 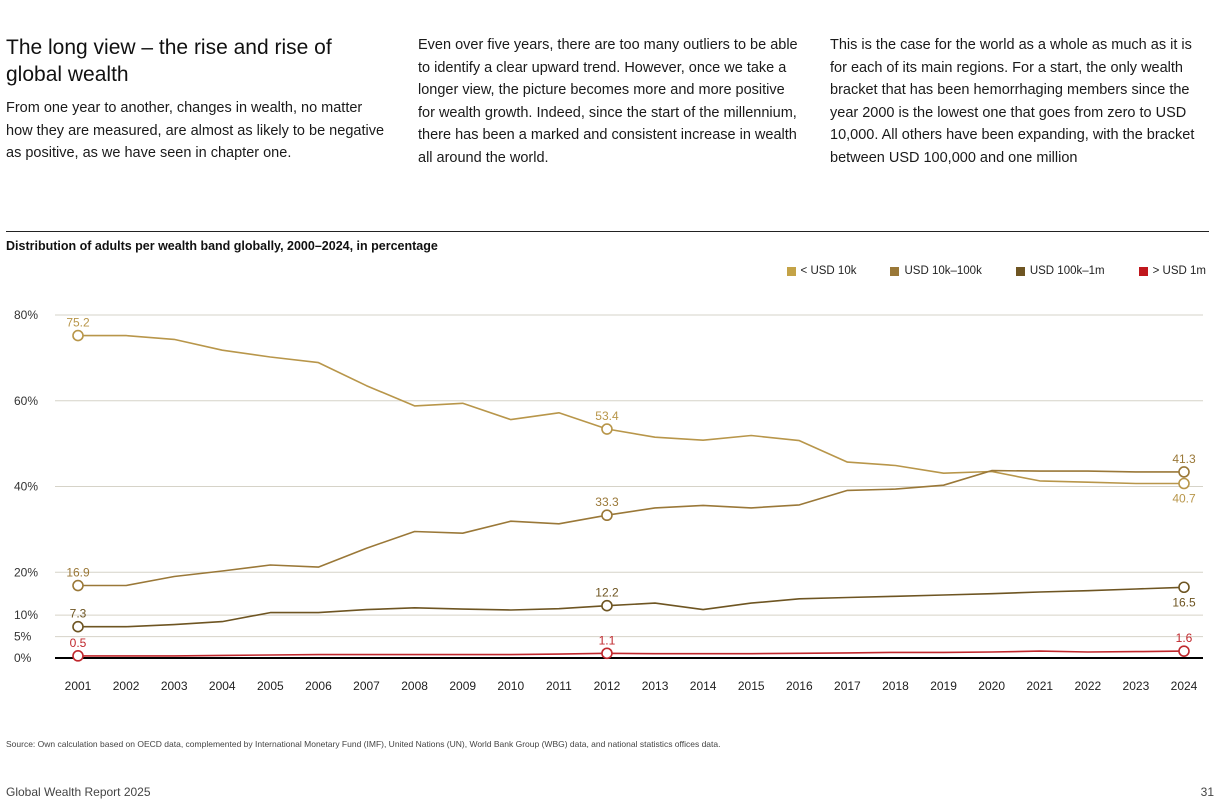 I want to click on x-tick-label: 2007, so click(x=366, y=686).